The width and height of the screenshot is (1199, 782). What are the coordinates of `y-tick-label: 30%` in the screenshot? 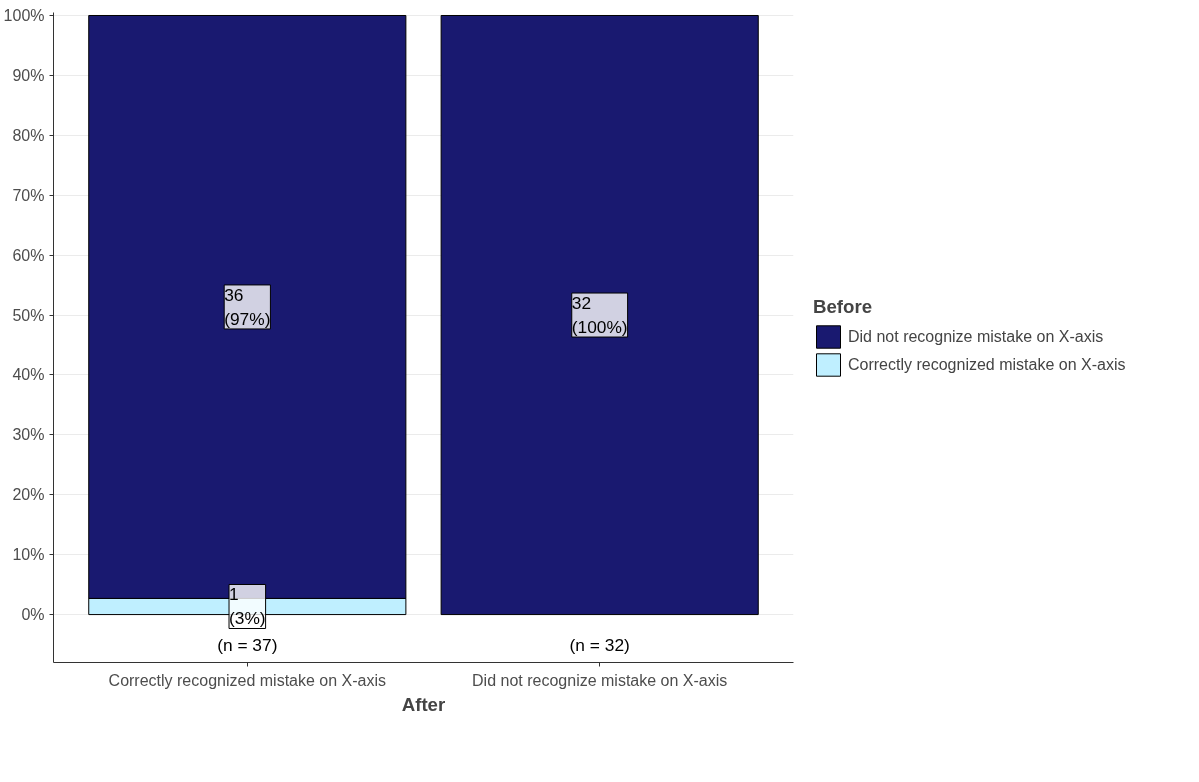 It's located at (28, 435).